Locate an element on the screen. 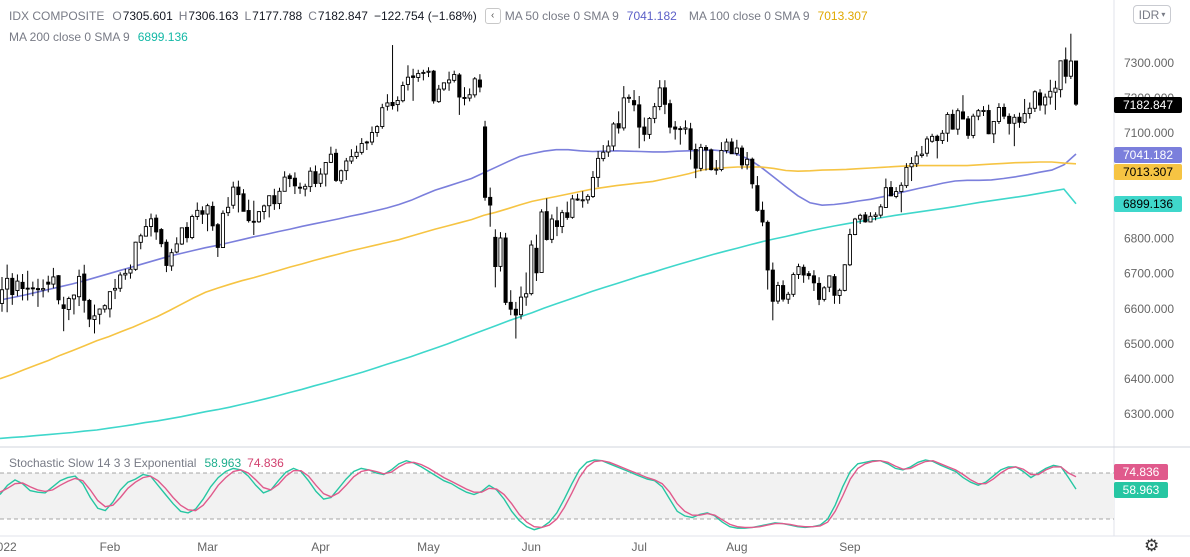  stochastic-d-line is located at coordinates (538, 494).